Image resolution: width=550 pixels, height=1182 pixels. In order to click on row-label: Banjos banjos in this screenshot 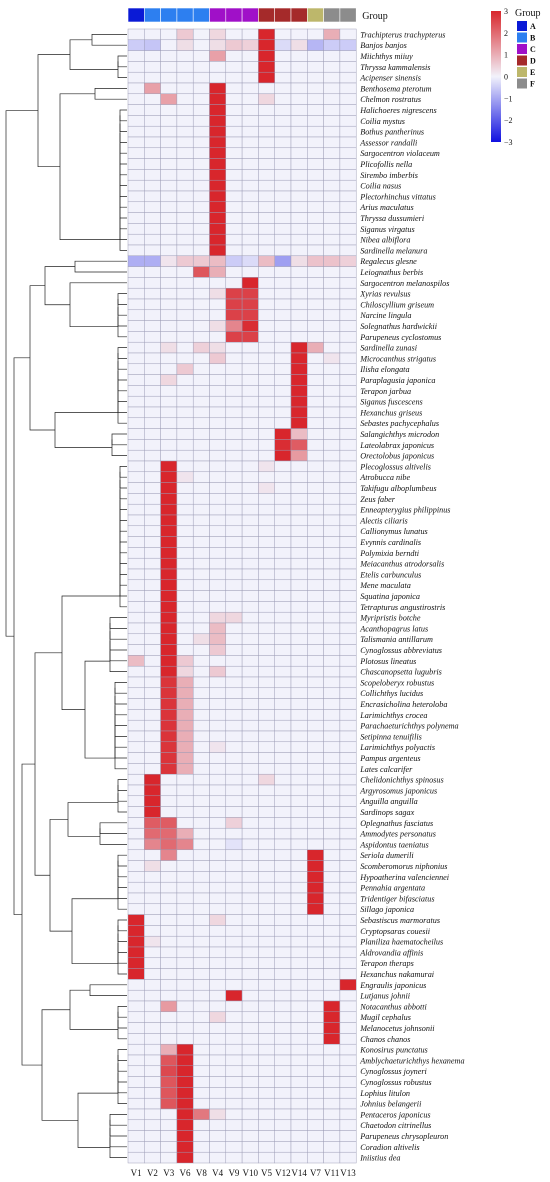, I will do `click(383, 45)`.